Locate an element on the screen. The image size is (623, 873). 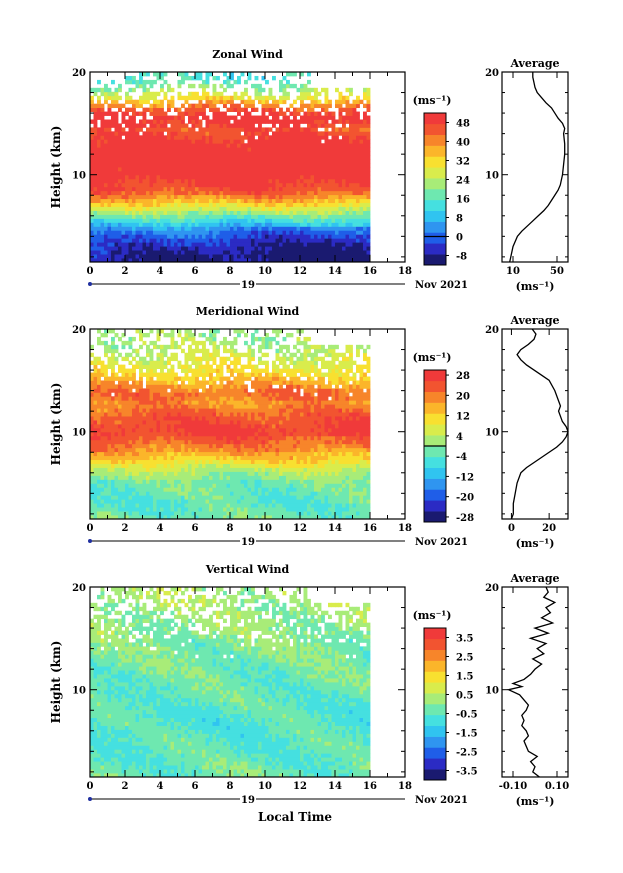
colorbar-swatch is located at coordinates (435, 129).